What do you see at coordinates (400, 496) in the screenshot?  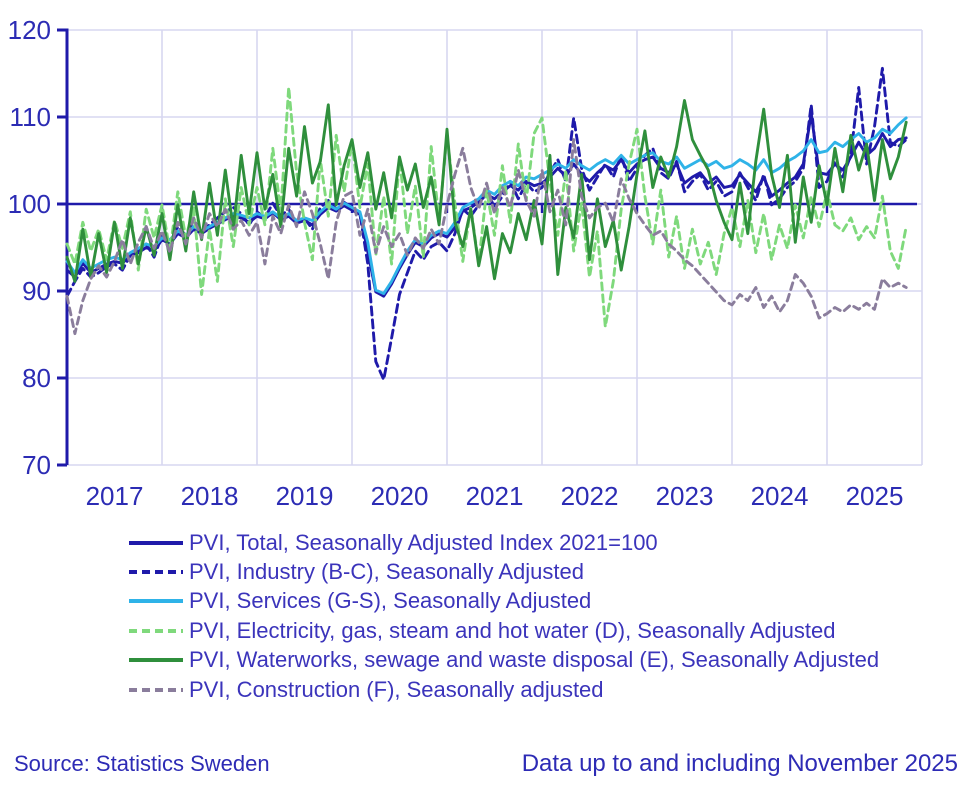 I see `x-axis-tick-label: 2020` at bounding box center [400, 496].